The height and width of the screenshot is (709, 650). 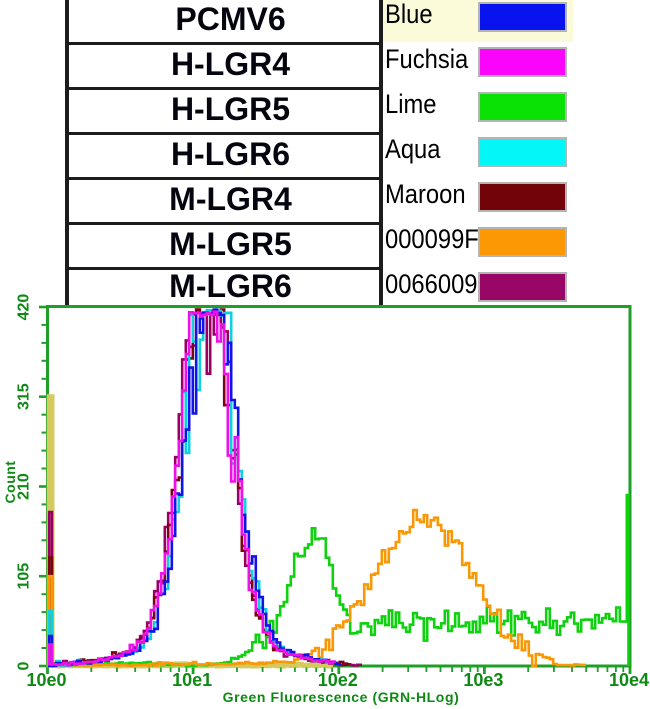 What do you see at coordinates (24, 307) in the screenshot?
I see `svg-text: 420` at bounding box center [24, 307].